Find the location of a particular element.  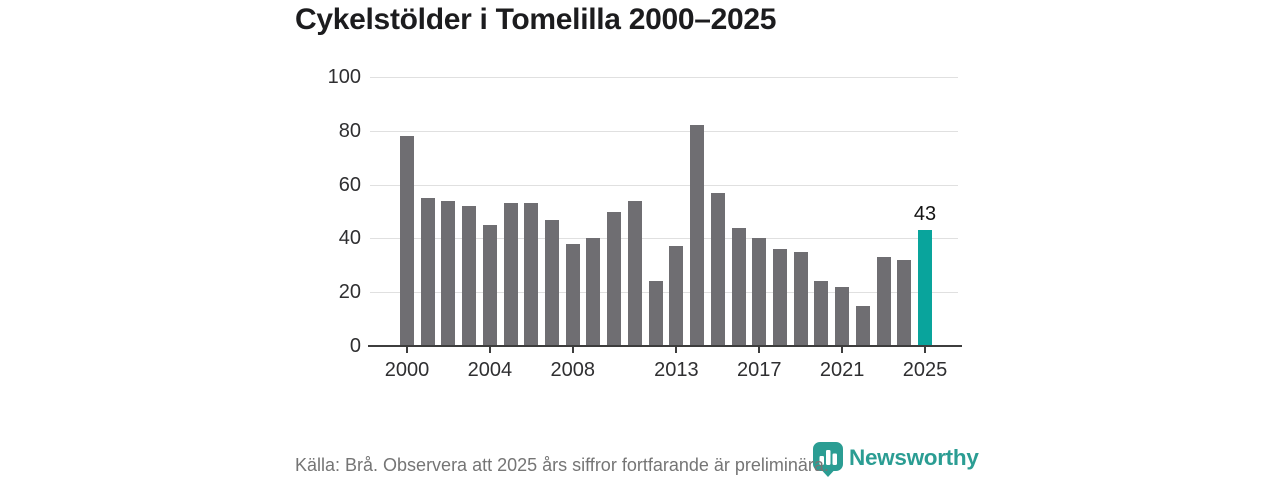

bar-2016 is located at coordinates (738, 286).